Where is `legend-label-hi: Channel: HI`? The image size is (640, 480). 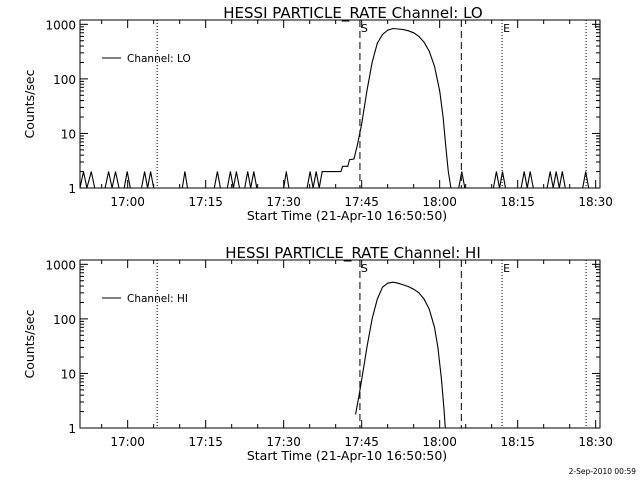
legend-label-hi: Channel: HI is located at coordinates (157, 299).